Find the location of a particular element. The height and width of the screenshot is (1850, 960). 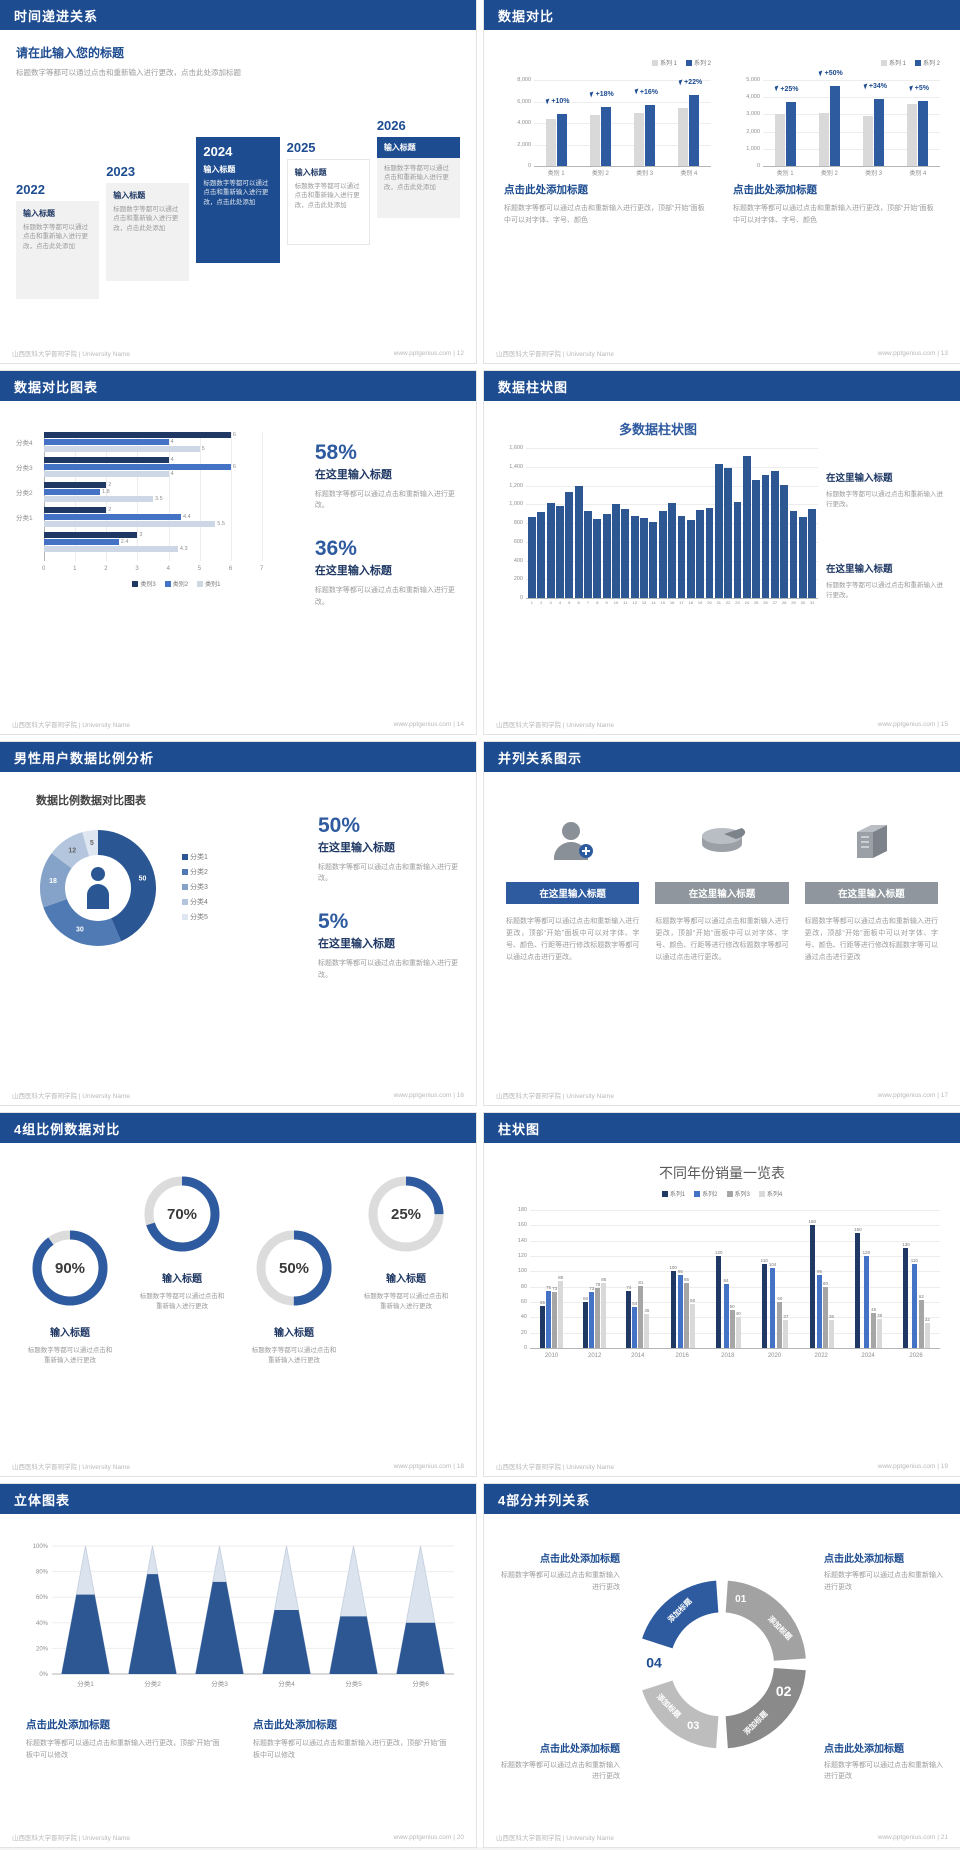

annotation-arrow-icon is located at coordinates (866, 86).